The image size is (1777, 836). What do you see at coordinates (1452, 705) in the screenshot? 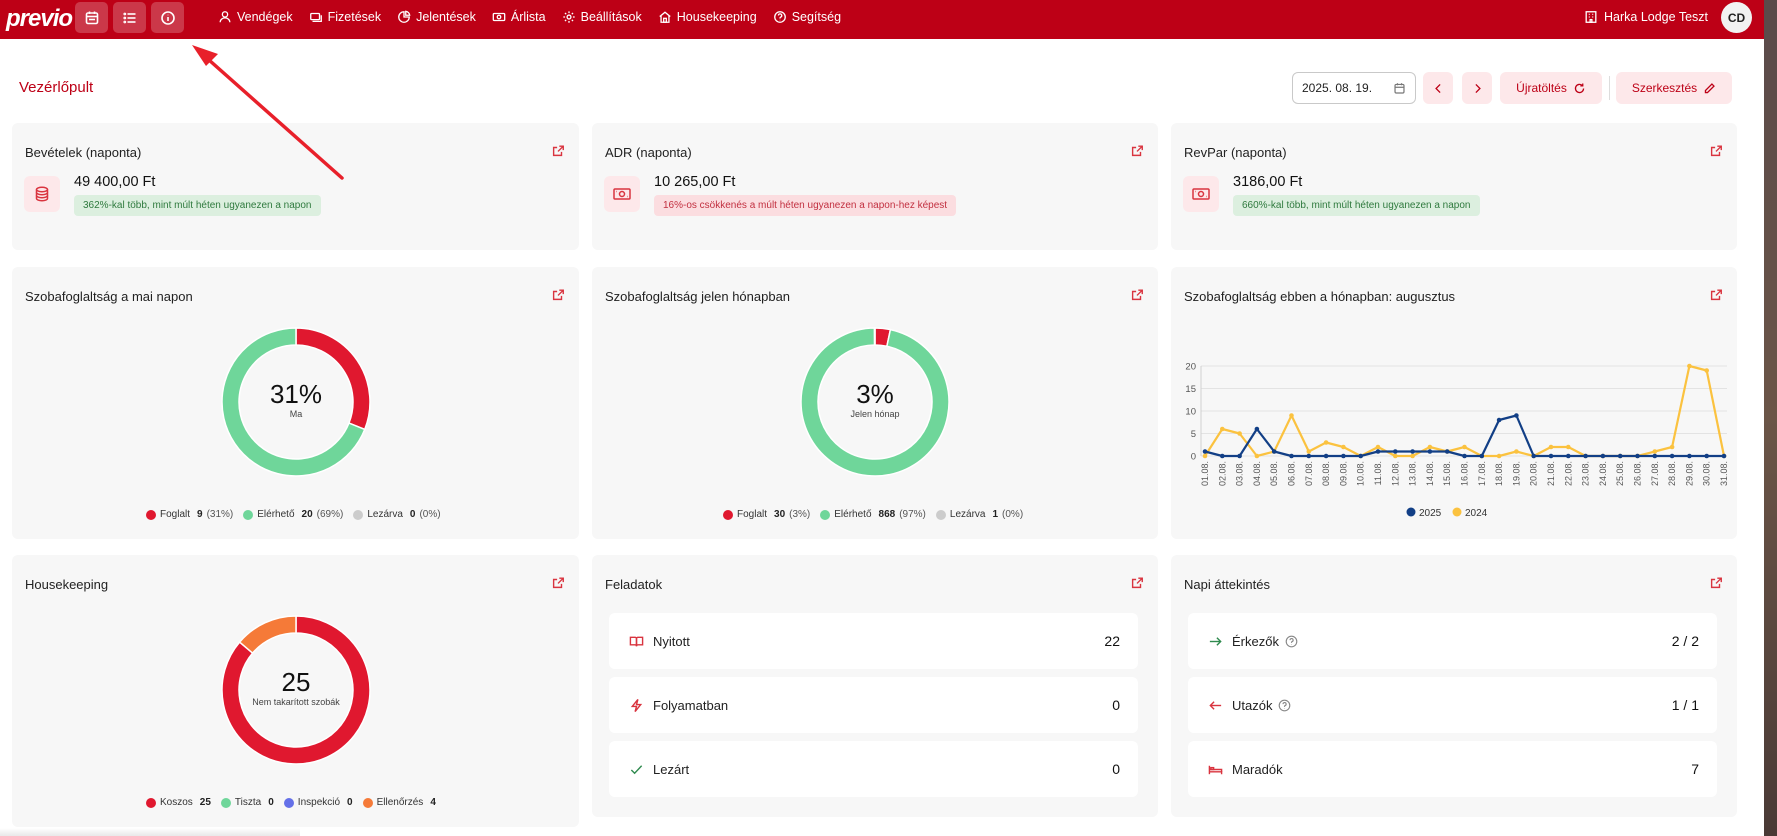
I see `daily-row-departures: Utazók 1 / 1` at bounding box center [1452, 705].